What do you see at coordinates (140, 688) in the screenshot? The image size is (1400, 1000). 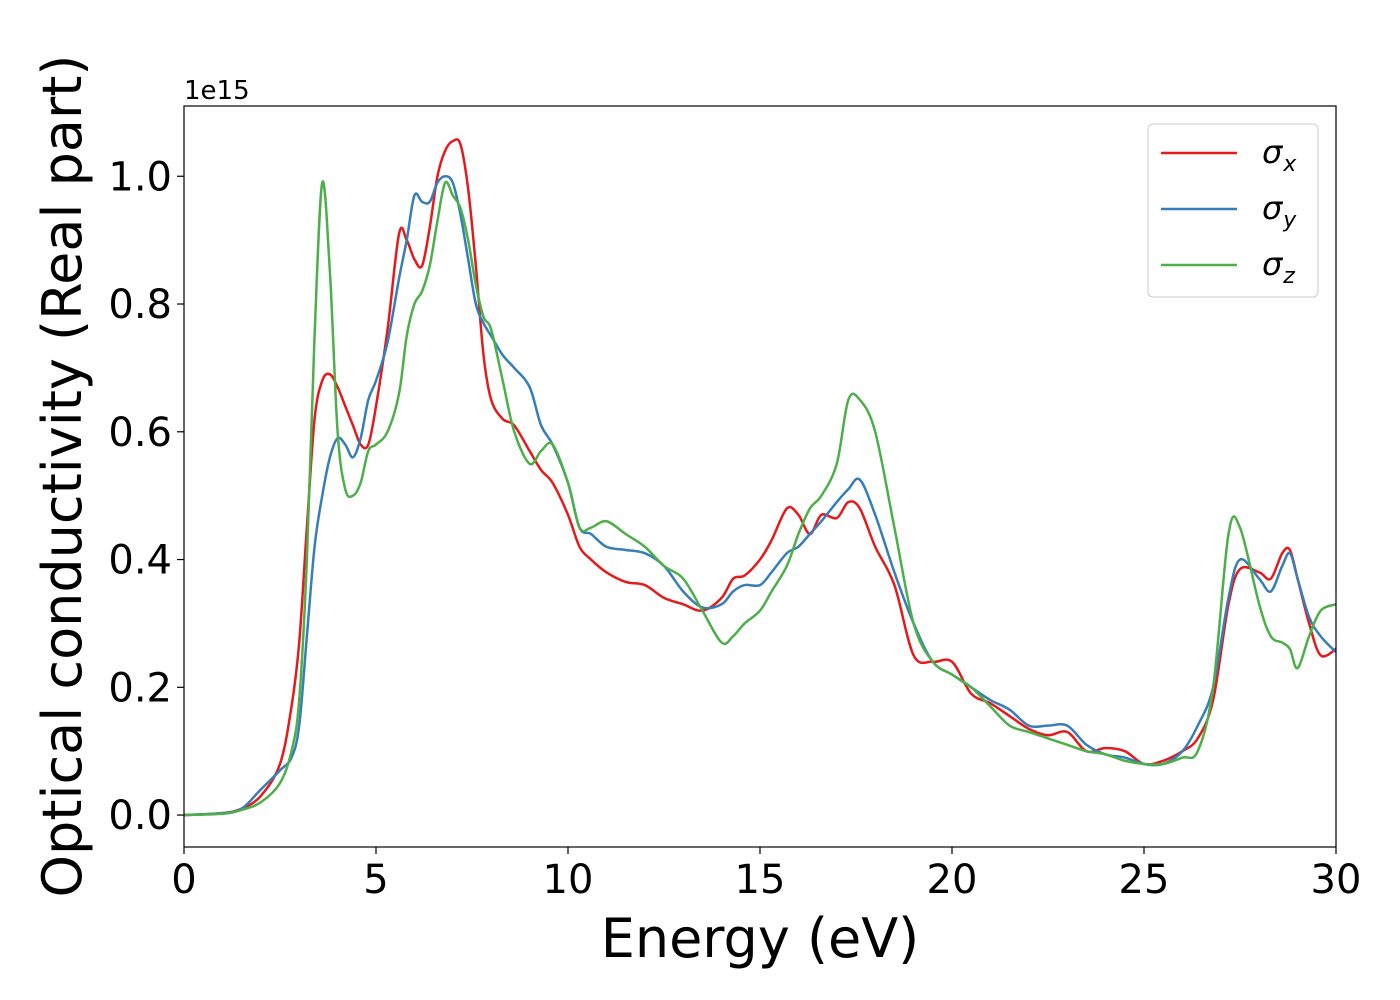 I see `y-tick-label: 0.2` at bounding box center [140, 688].